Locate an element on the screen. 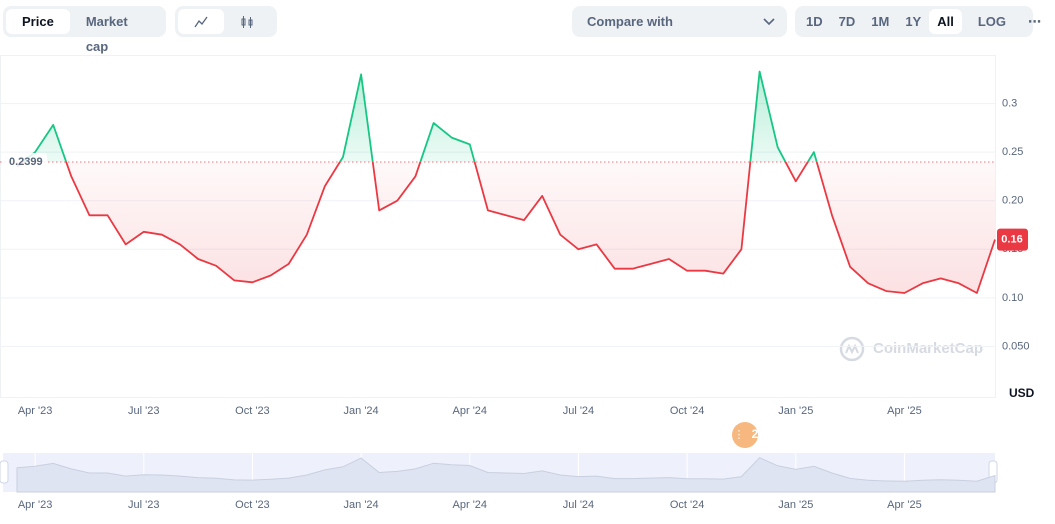 Image resolution: width=1055 pixels, height=524 pixels. x-tick-label: Apr '23 is located at coordinates (35, 411).